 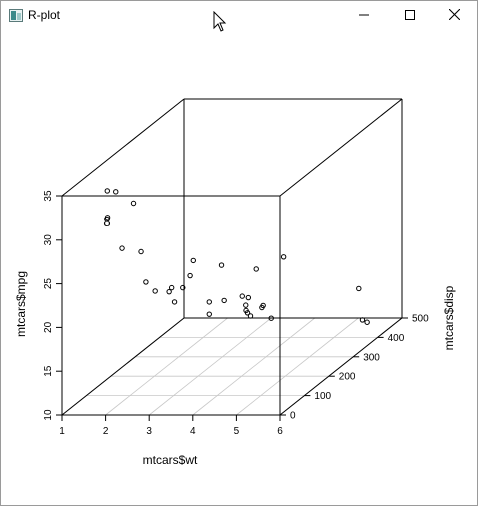 I want to click on z-tick-label: 20, so click(x=48, y=327).